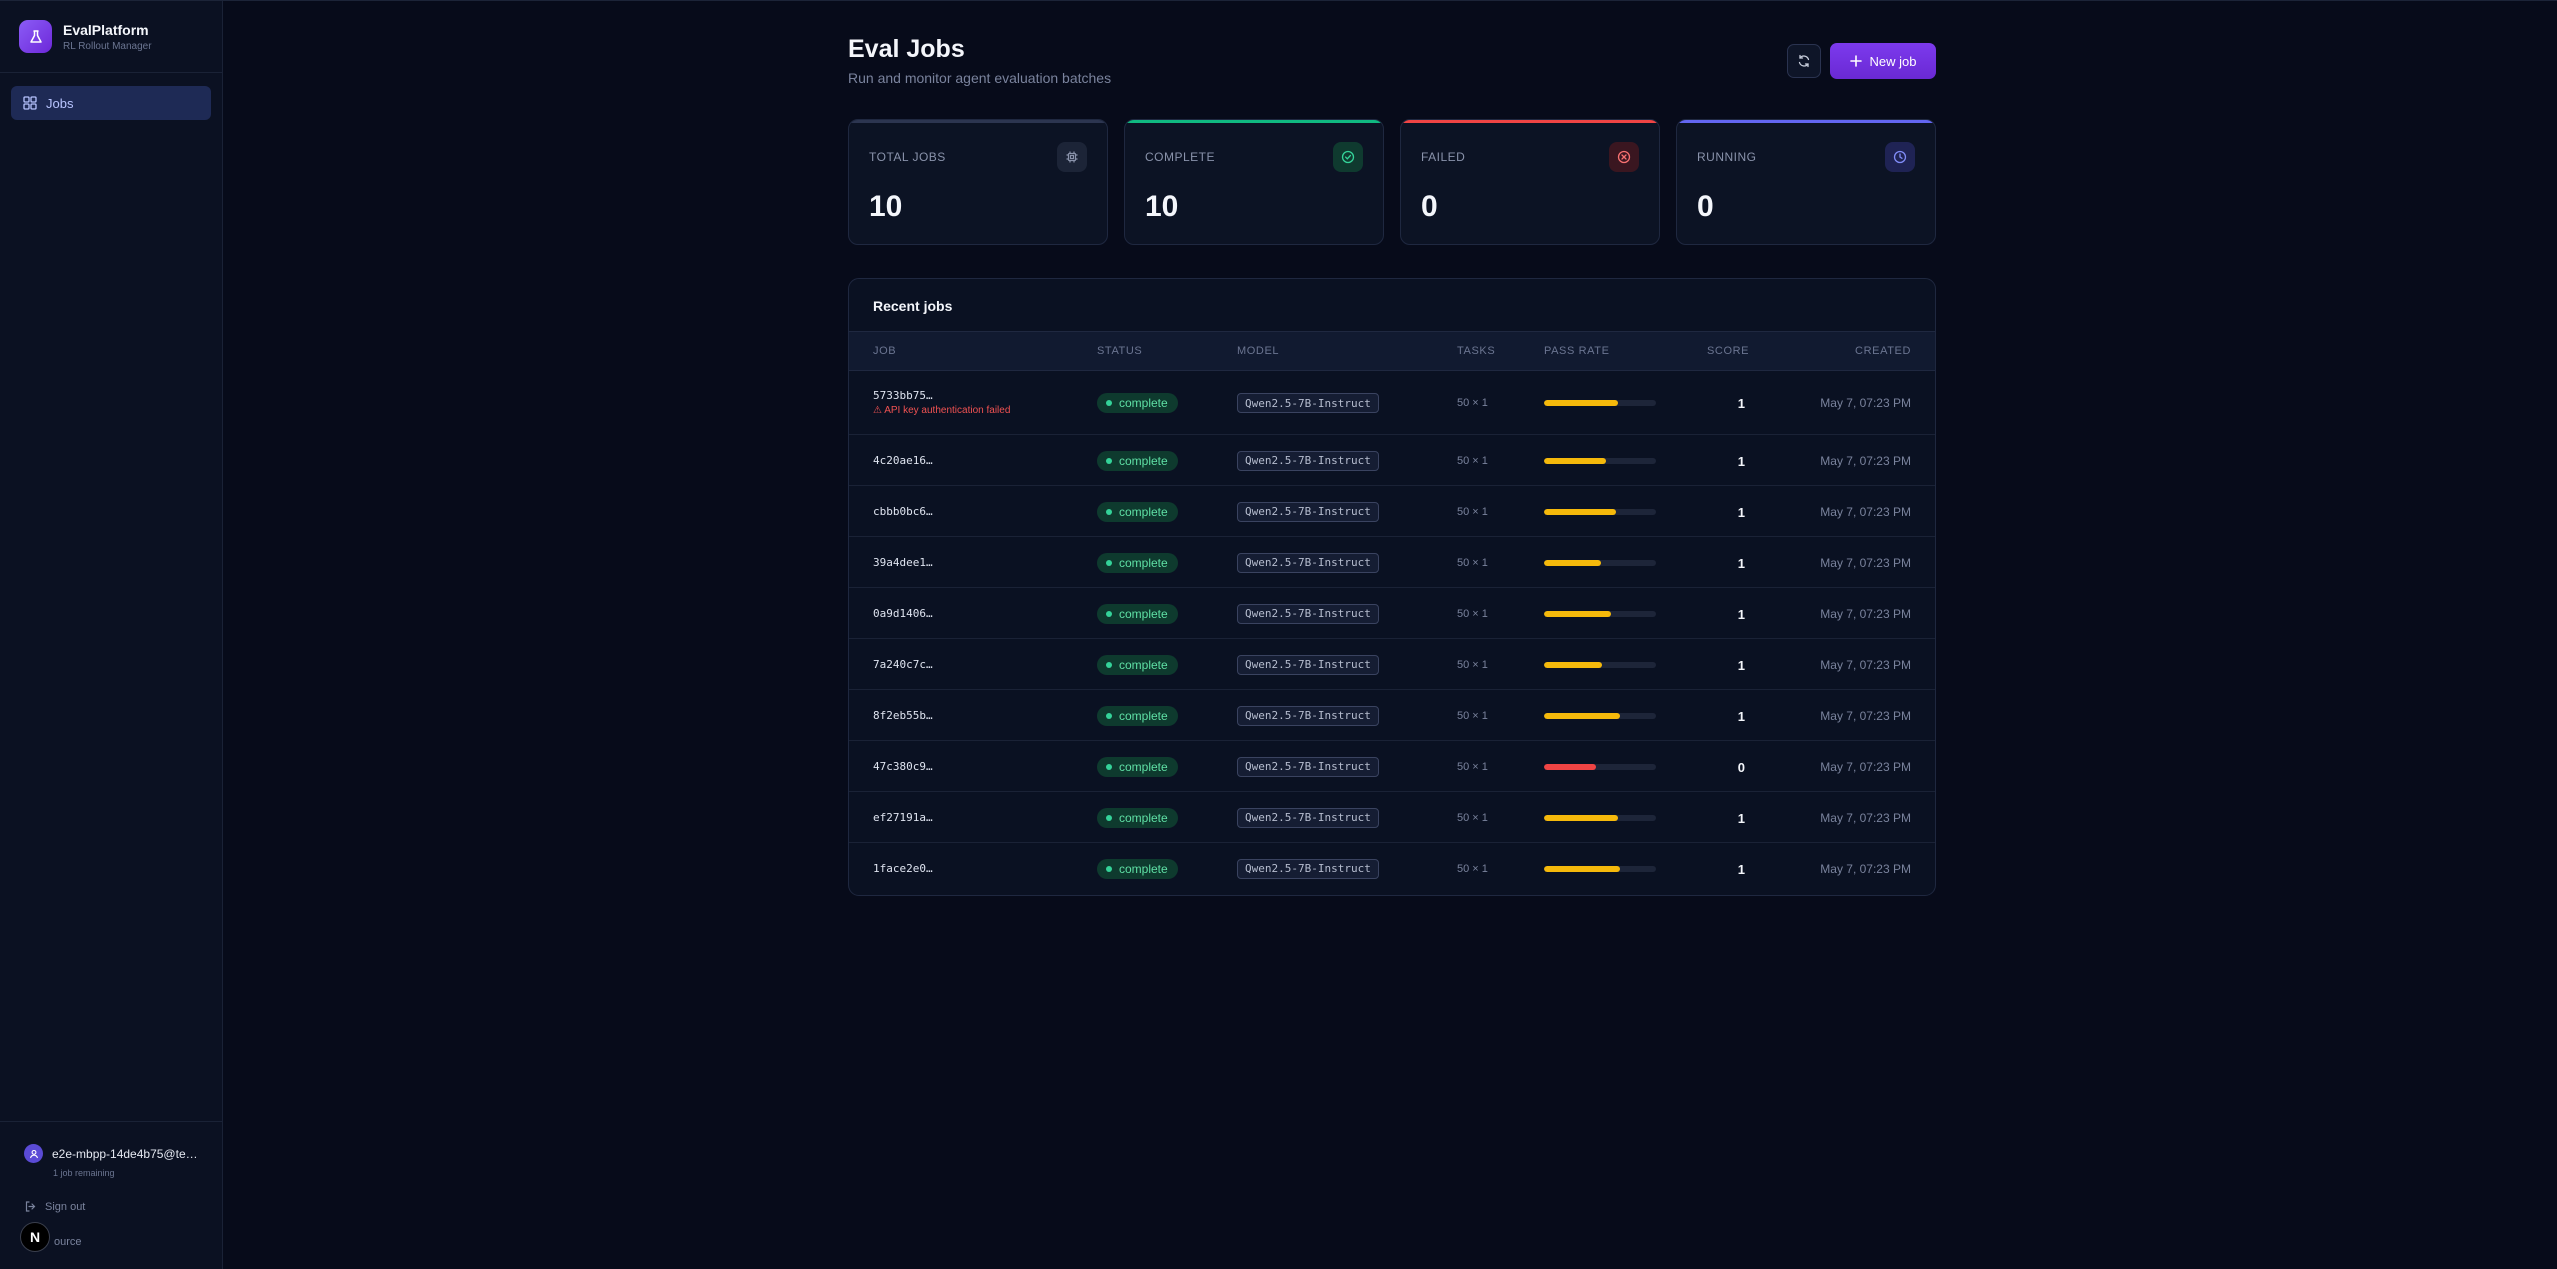 The image size is (2557, 1269). I want to click on job-error: ⚠ API key authentication failed, so click(942, 410).